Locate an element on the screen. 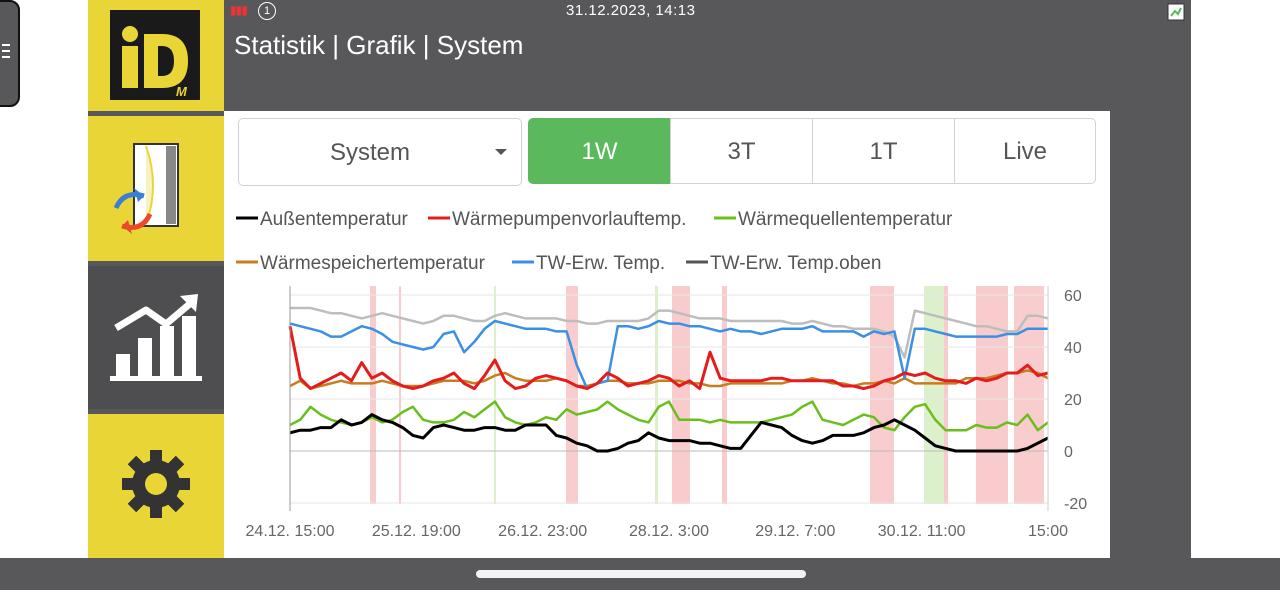 The image size is (1280, 590). x-tick-label: 29.12. 7:00 is located at coordinates (795, 531).